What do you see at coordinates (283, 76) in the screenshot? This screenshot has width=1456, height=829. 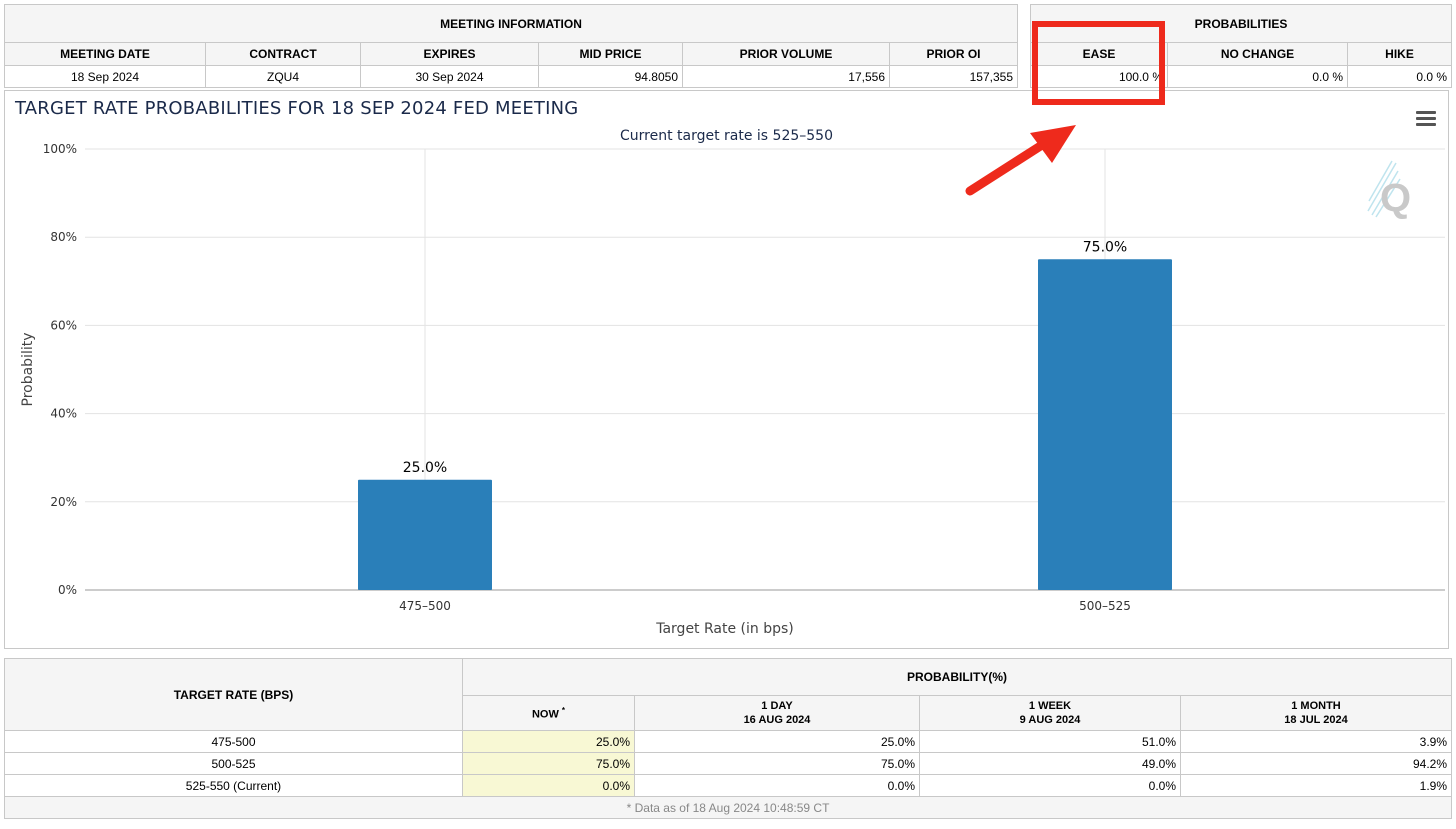 I see `contract-value: ZQU4` at bounding box center [283, 76].